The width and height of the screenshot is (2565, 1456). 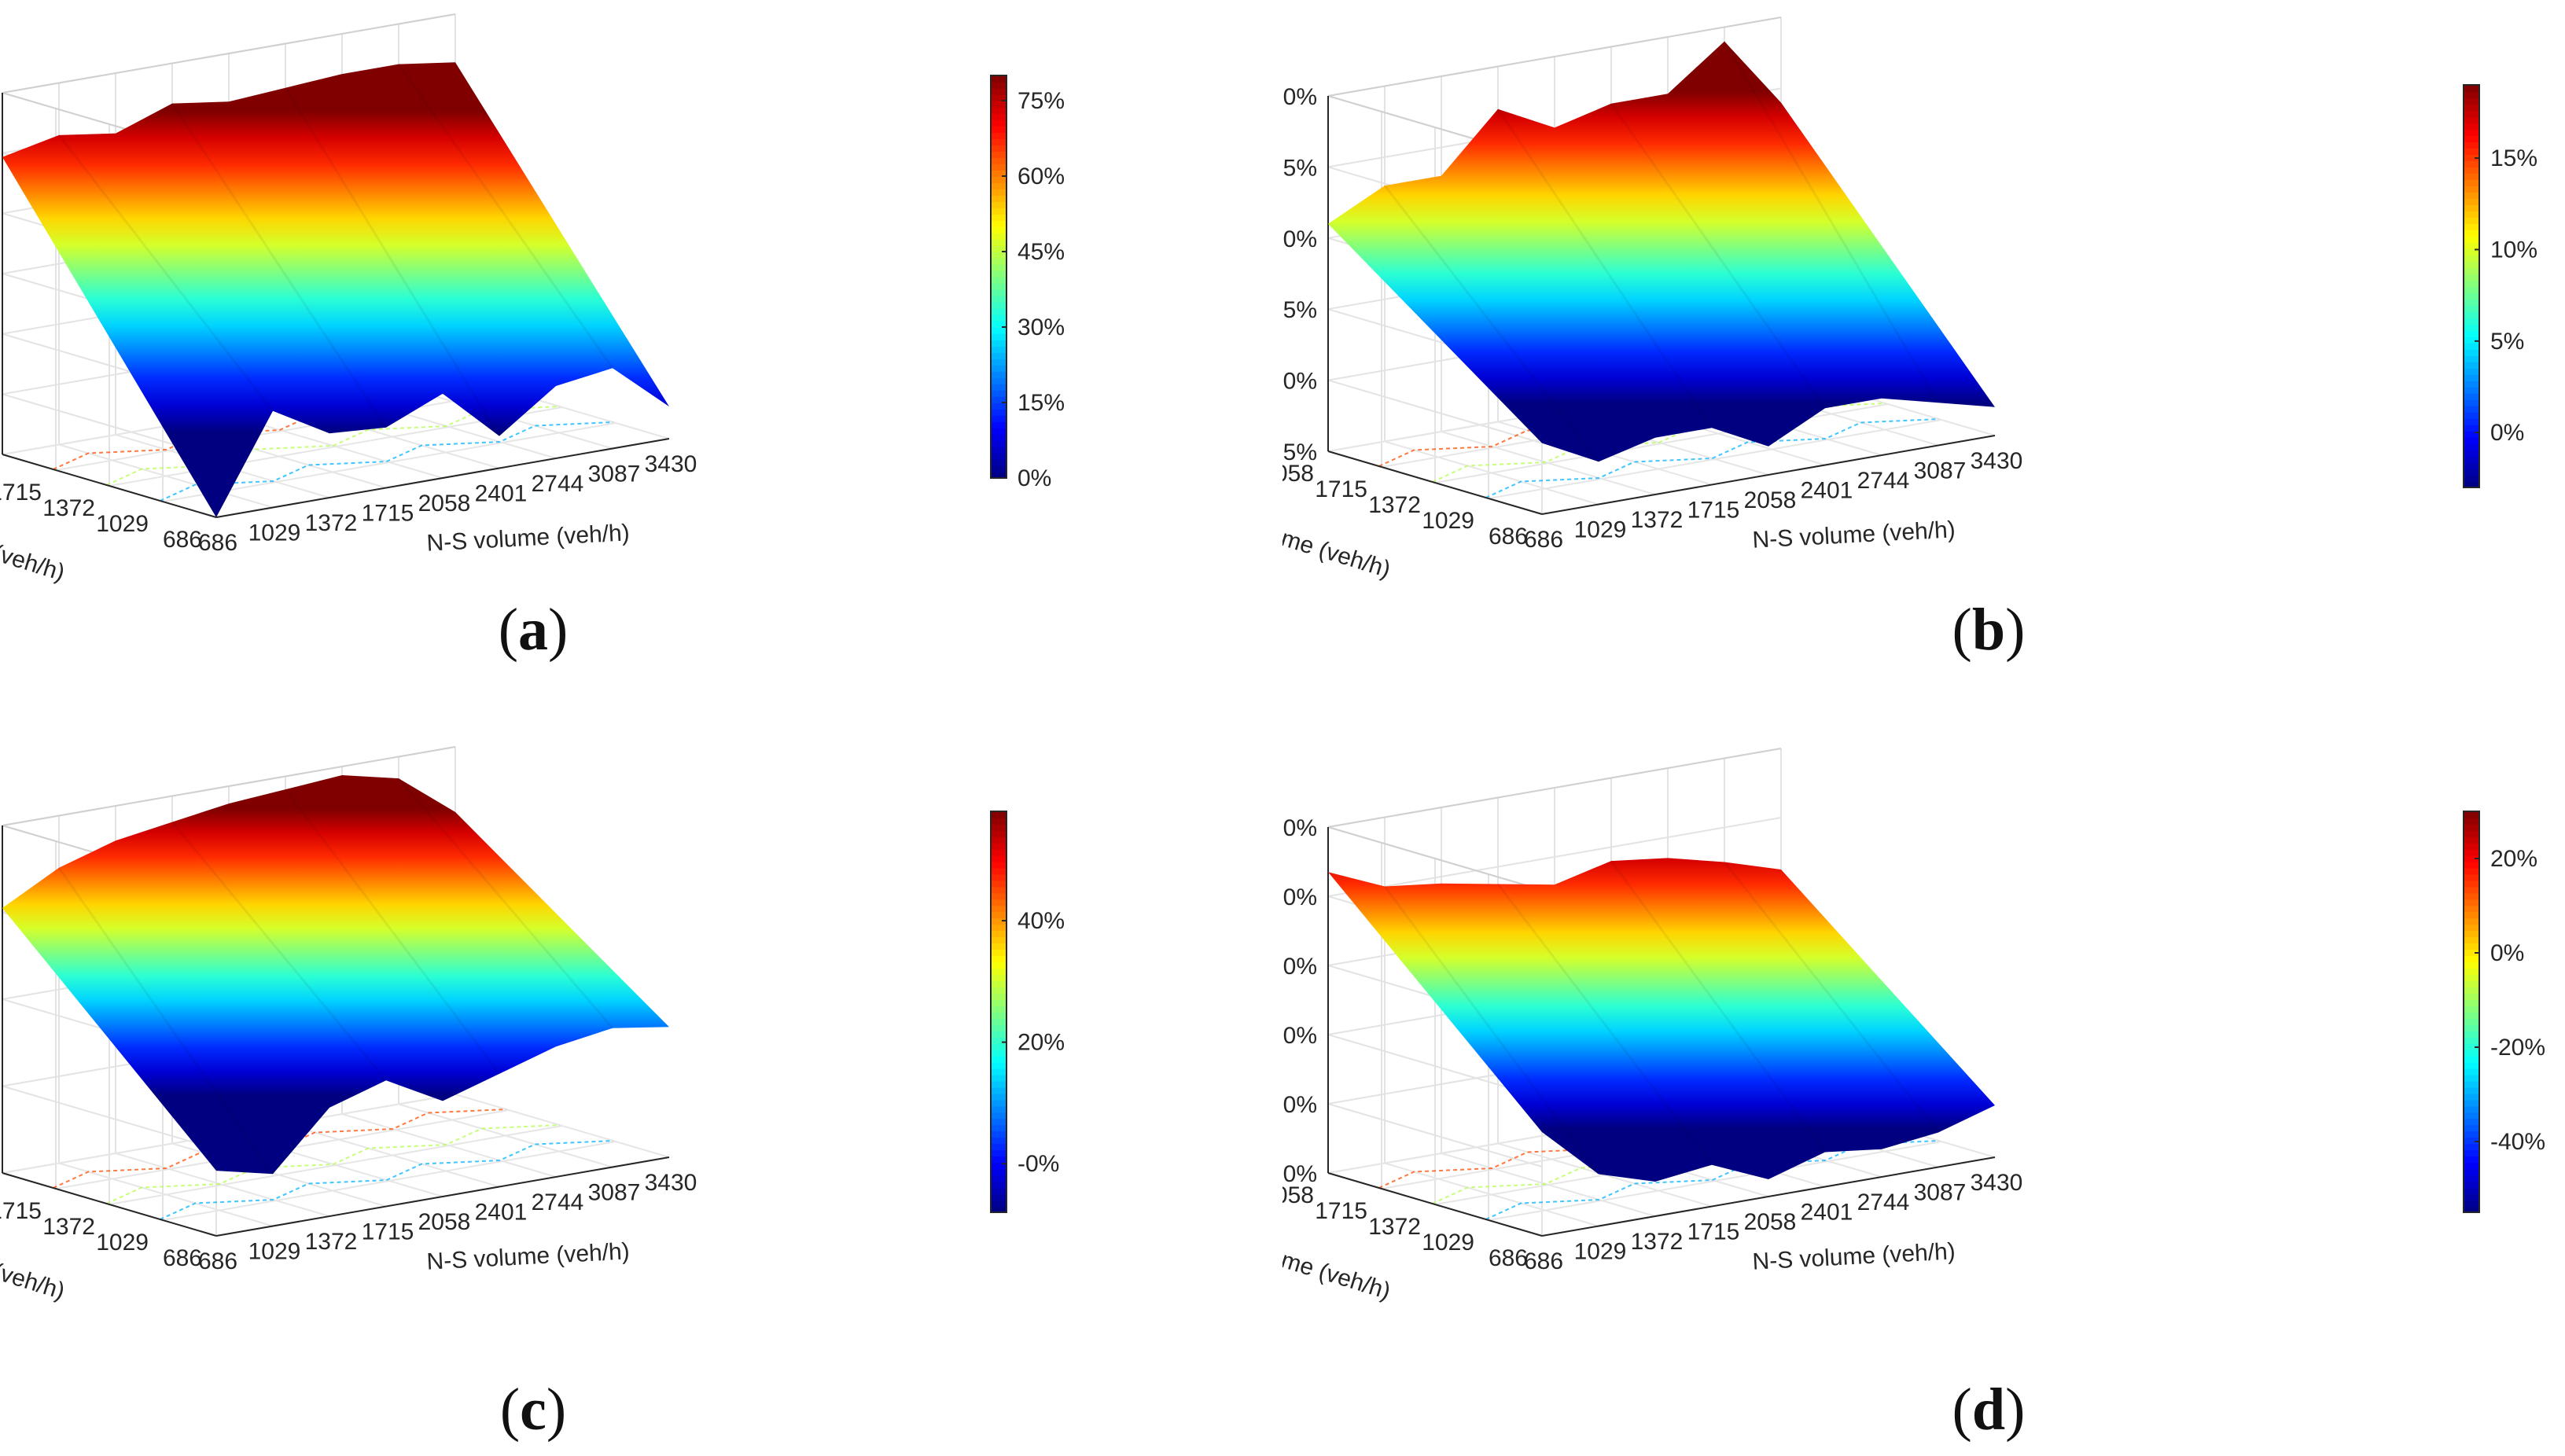 What do you see at coordinates (1299, 1105) in the screenshot?
I see `z-tick-label: -40%` at bounding box center [1299, 1105].